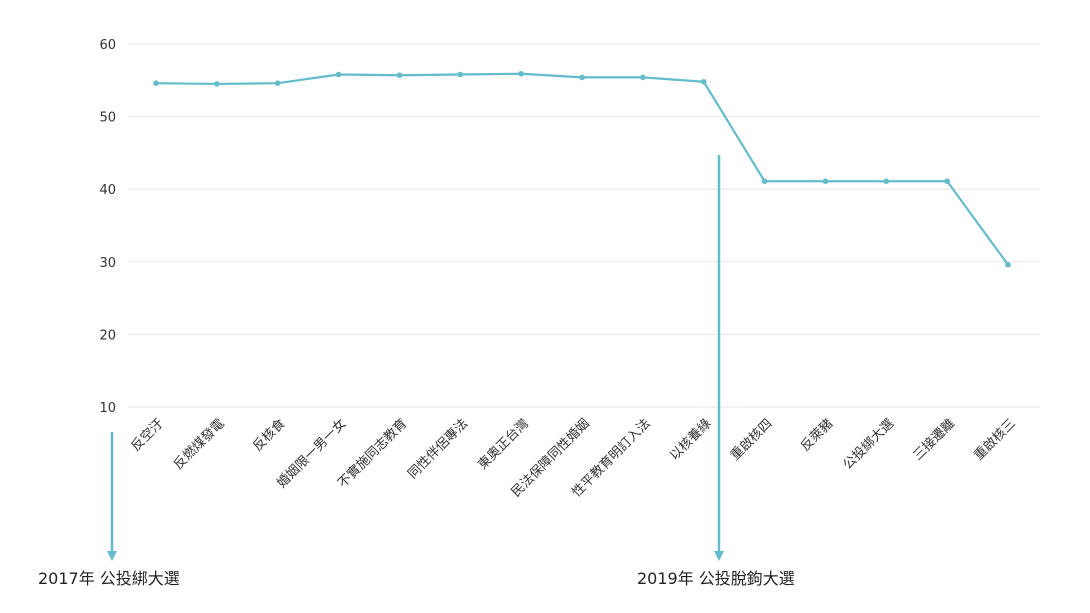 The width and height of the screenshot is (1090, 613). What do you see at coordinates (716, 578) in the screenshot?
I see `annotation-label-2019: 2019年 公投脫鉤大選` at bounding box center [716, 578].